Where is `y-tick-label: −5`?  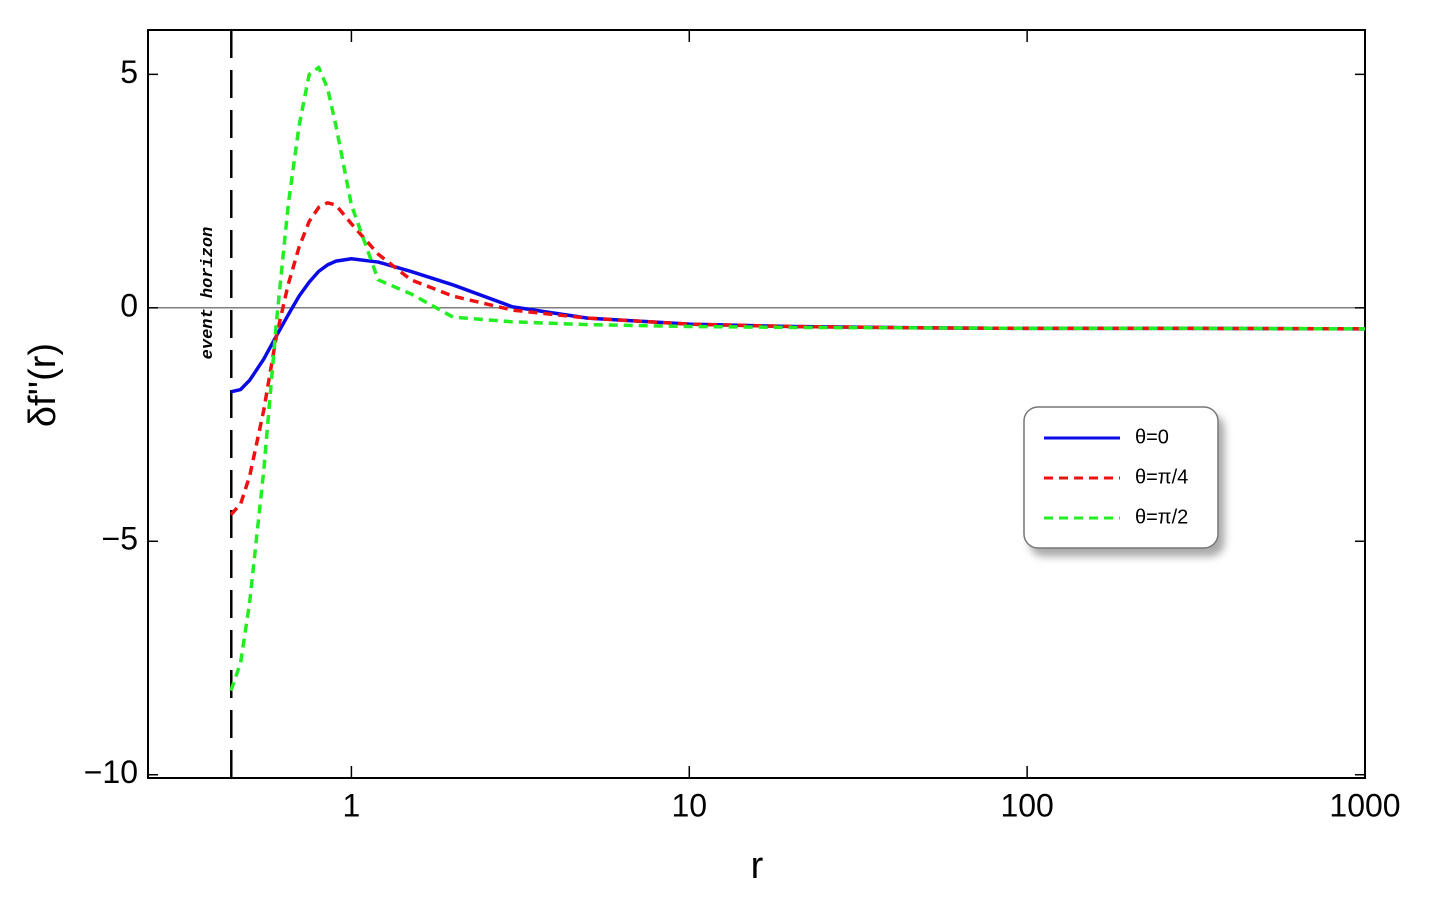 y-tick-label: −5 is located at coordinates (120, 539).